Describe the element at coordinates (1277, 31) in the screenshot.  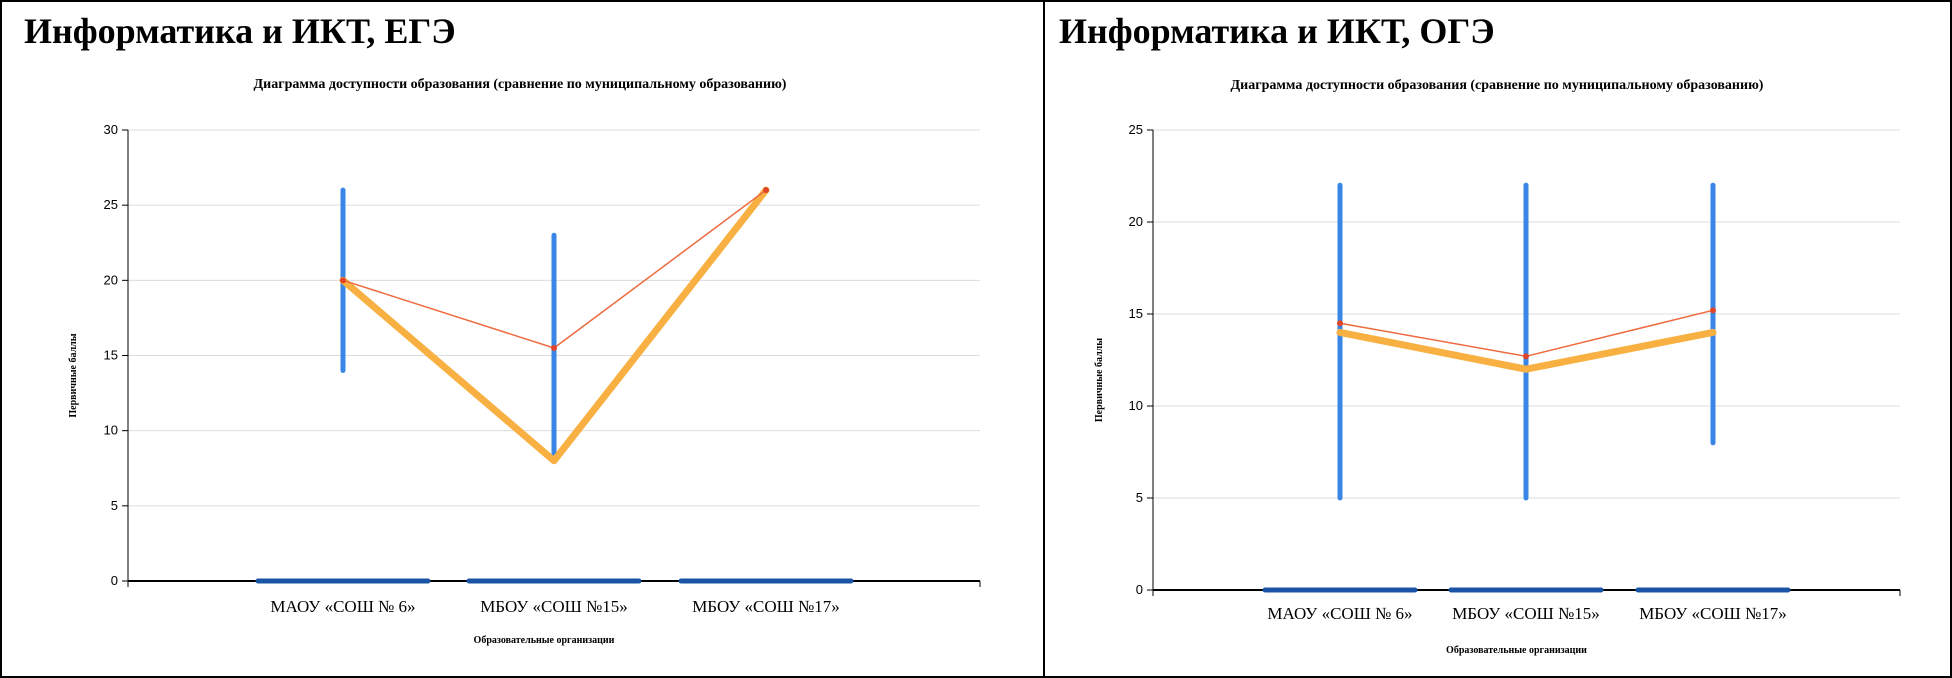
I see `panel-title: Информатика и ИКТ, ОГЭ` at that location.